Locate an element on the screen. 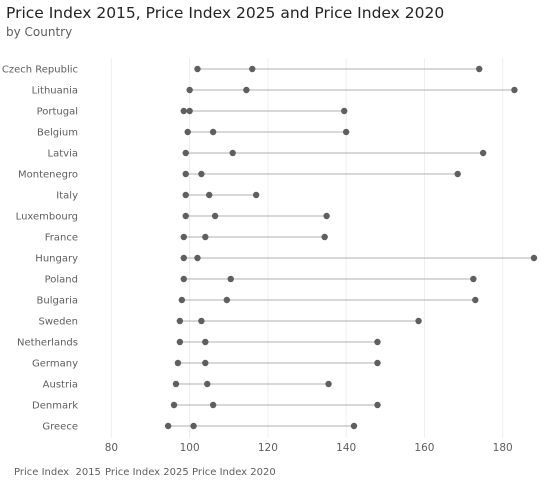  category-label: Netherlands is located at coordinates (47, 343).